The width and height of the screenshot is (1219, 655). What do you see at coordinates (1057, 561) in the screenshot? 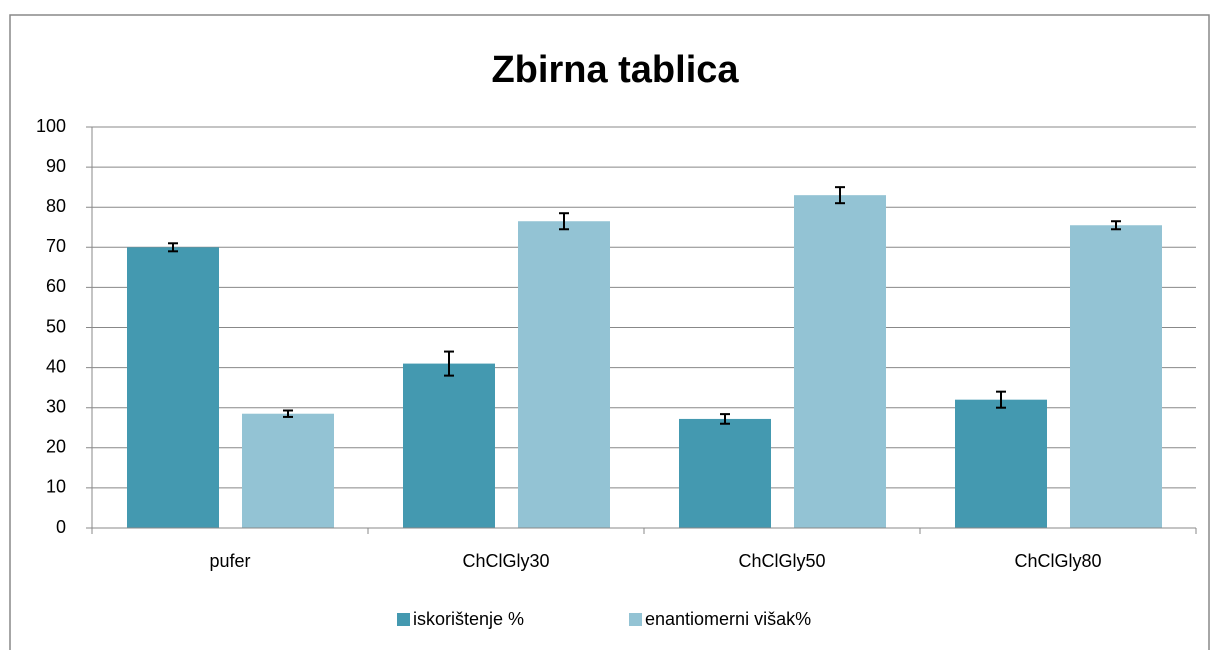
I see `x-tick-label: ChClGly80` at bounding box center [1057, 561].